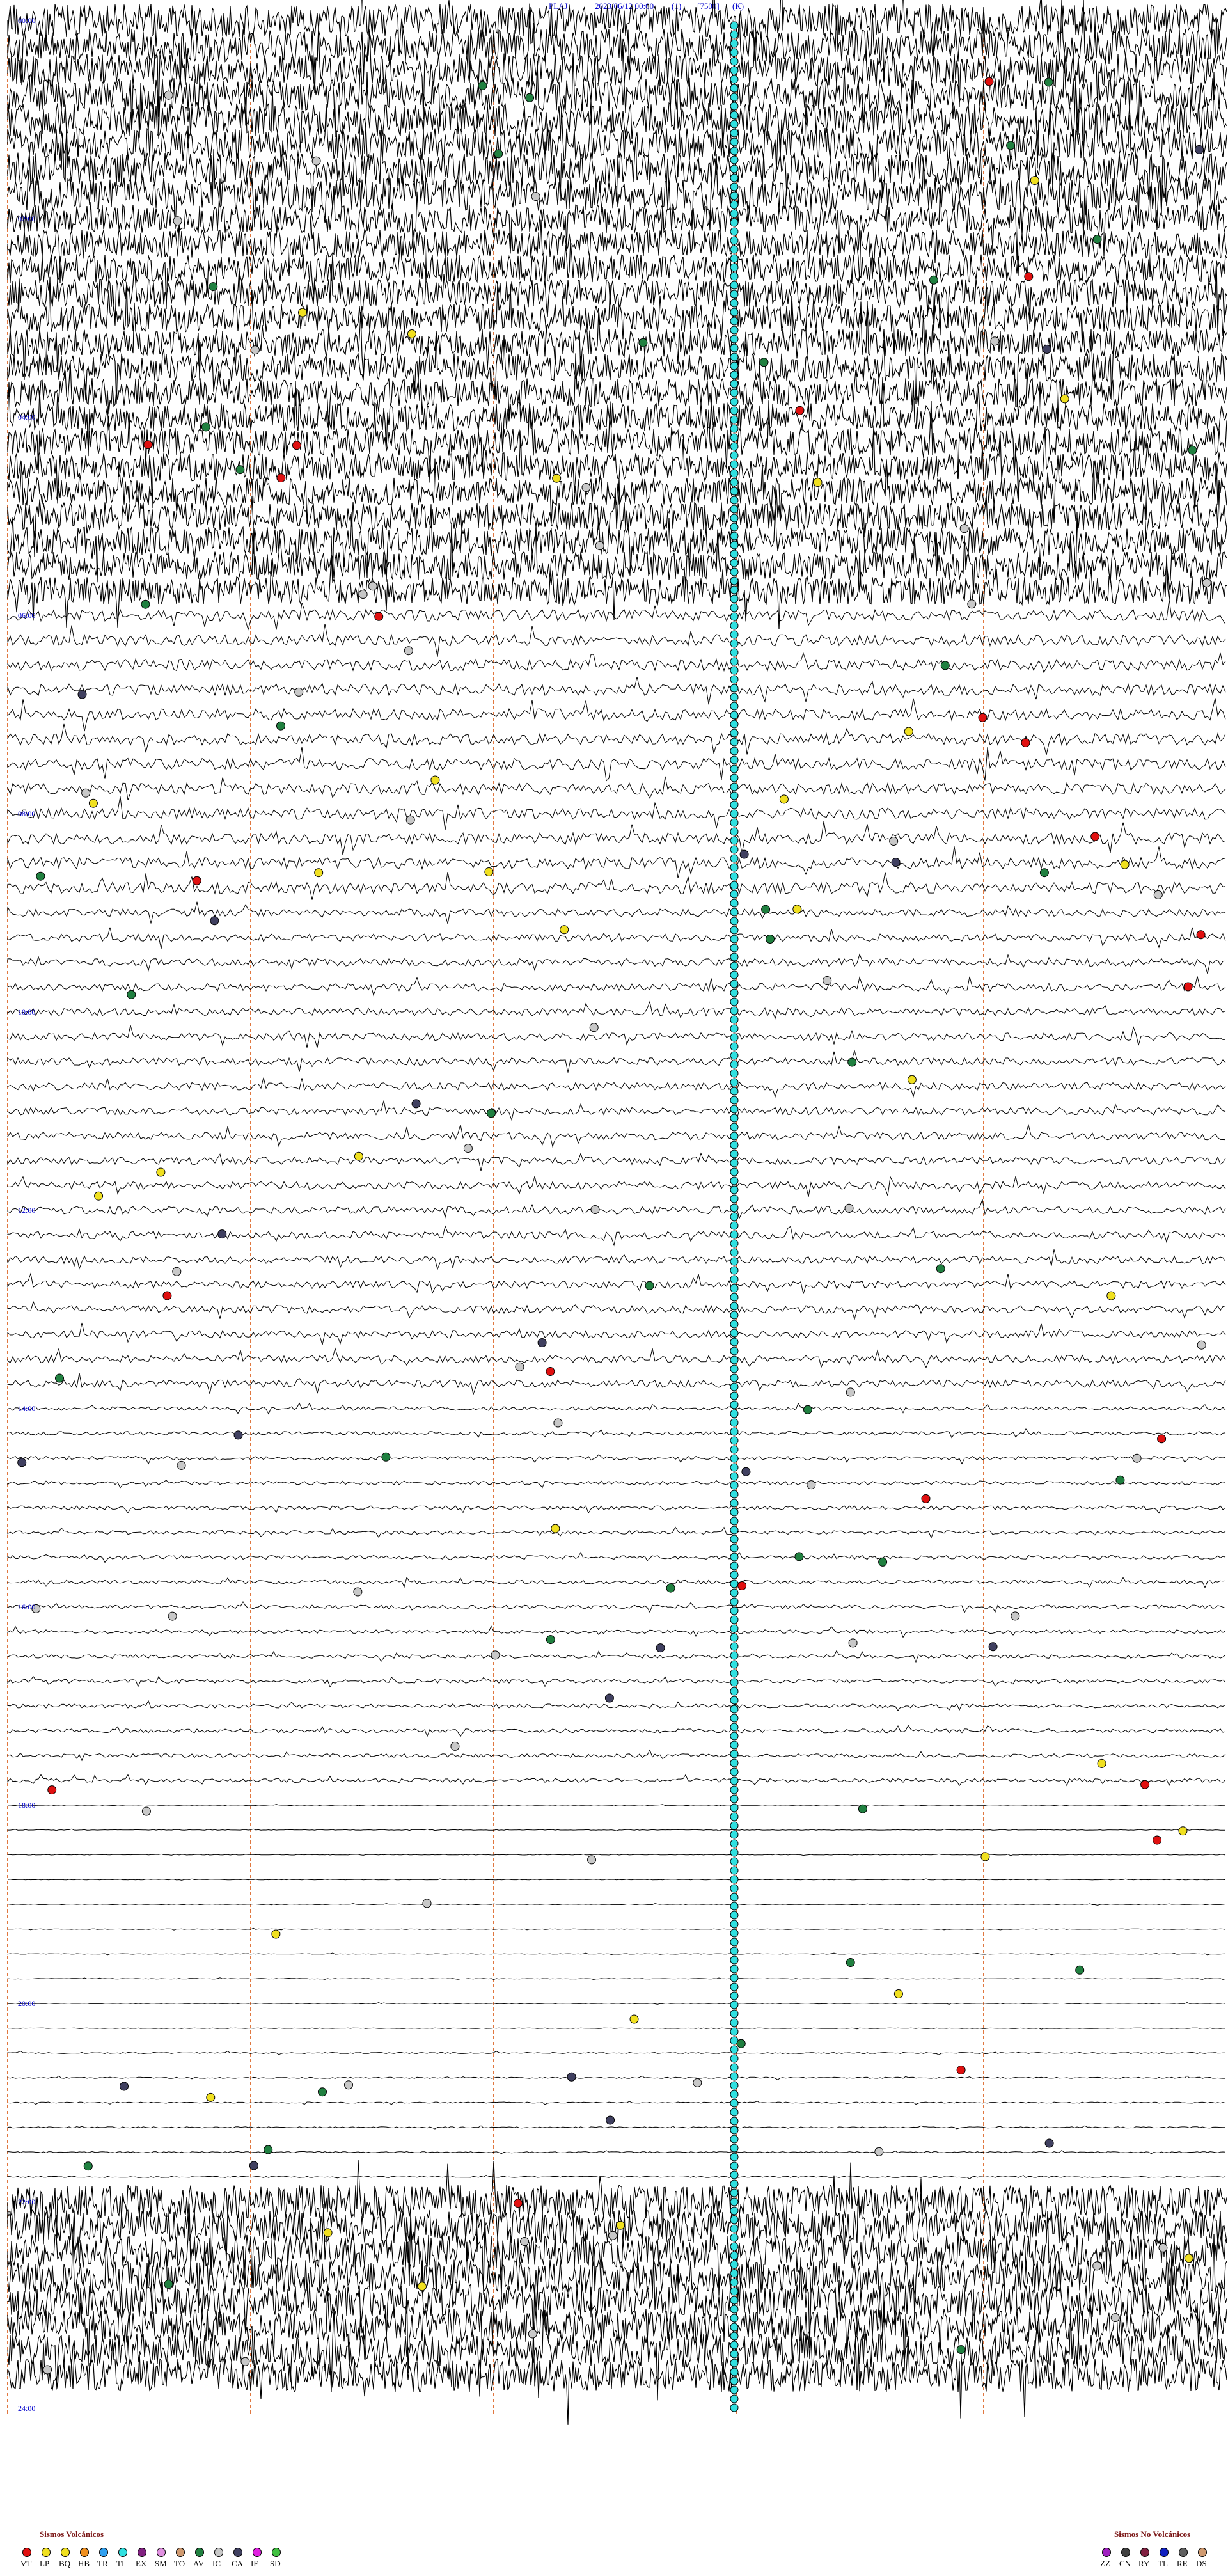 Image resolution: width=1228 pixels, height=2576 pixels. I want to click on legend-non-volcanic-title: Sismos No Volcánicos, so click(1152, 2534).